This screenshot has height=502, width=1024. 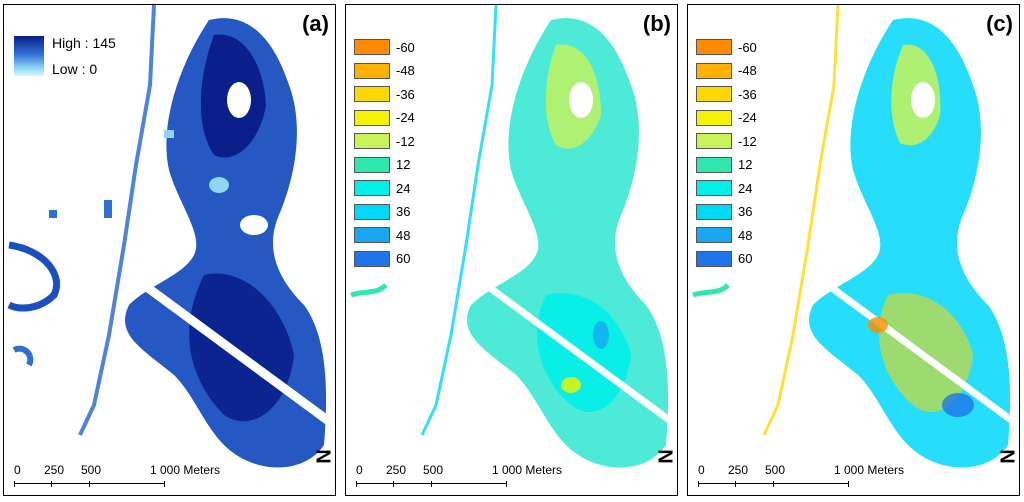 What do you see at coordinates (75, 69) in the screenshot?
I see `legend-low-label: Low : 0` at bounding box center [75, 69].